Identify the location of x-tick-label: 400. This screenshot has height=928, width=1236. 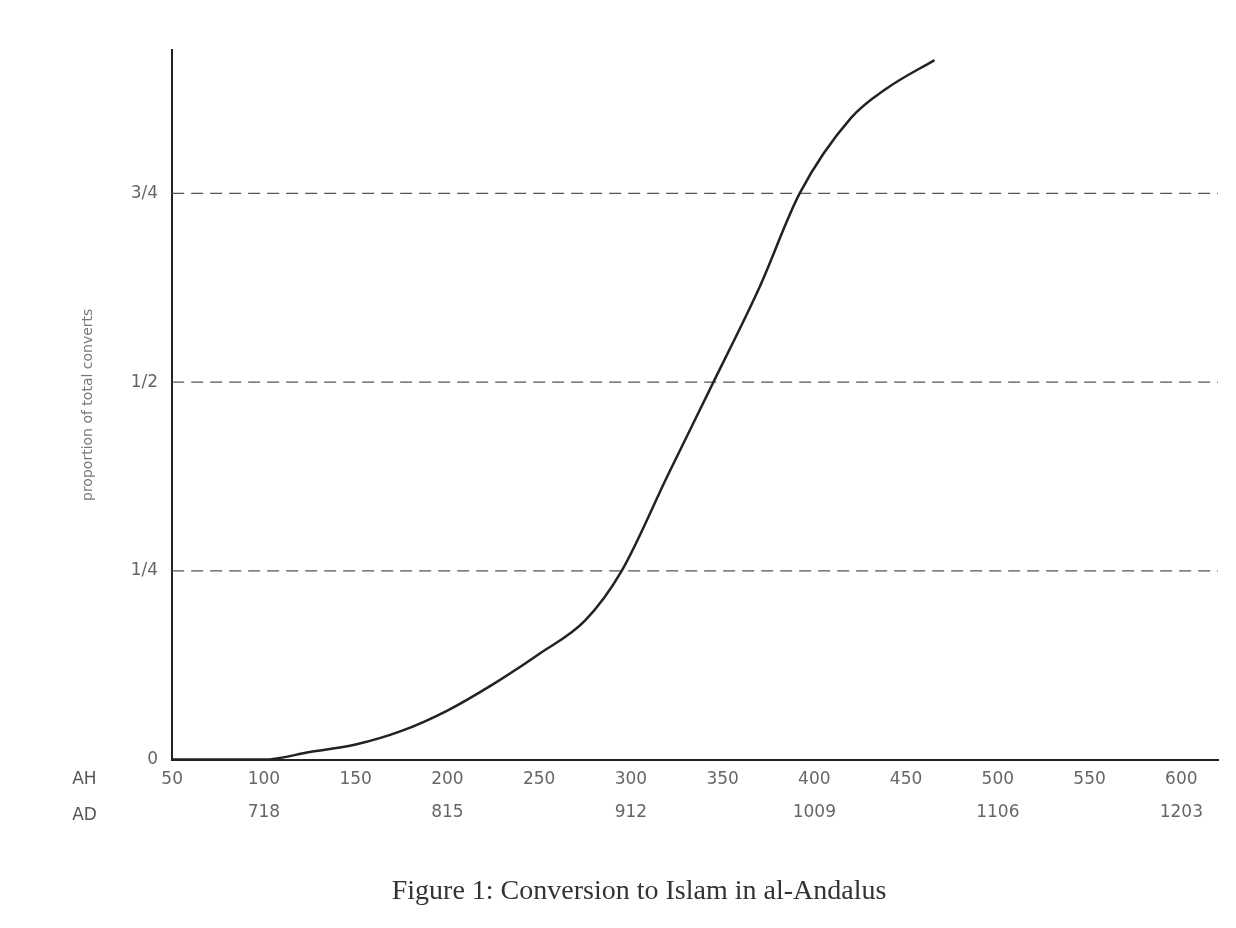
(814, 778).